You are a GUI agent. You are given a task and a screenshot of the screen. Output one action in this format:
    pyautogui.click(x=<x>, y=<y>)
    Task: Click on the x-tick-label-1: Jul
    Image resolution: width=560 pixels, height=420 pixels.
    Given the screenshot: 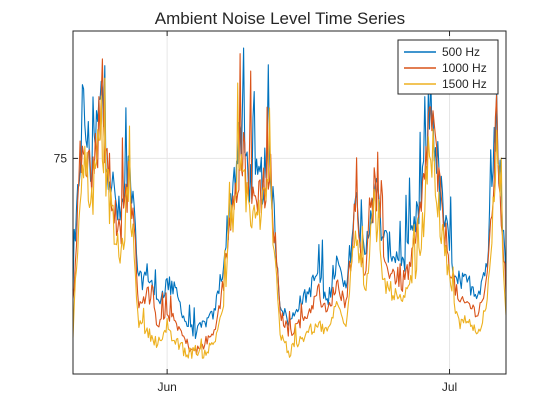 What is the action you would take?
    pyautogui.click(x=449, y=387)
    